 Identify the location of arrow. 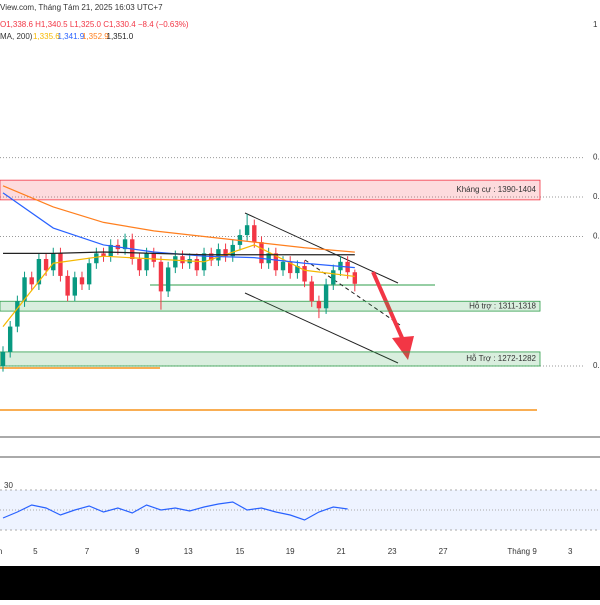
(388, 306).